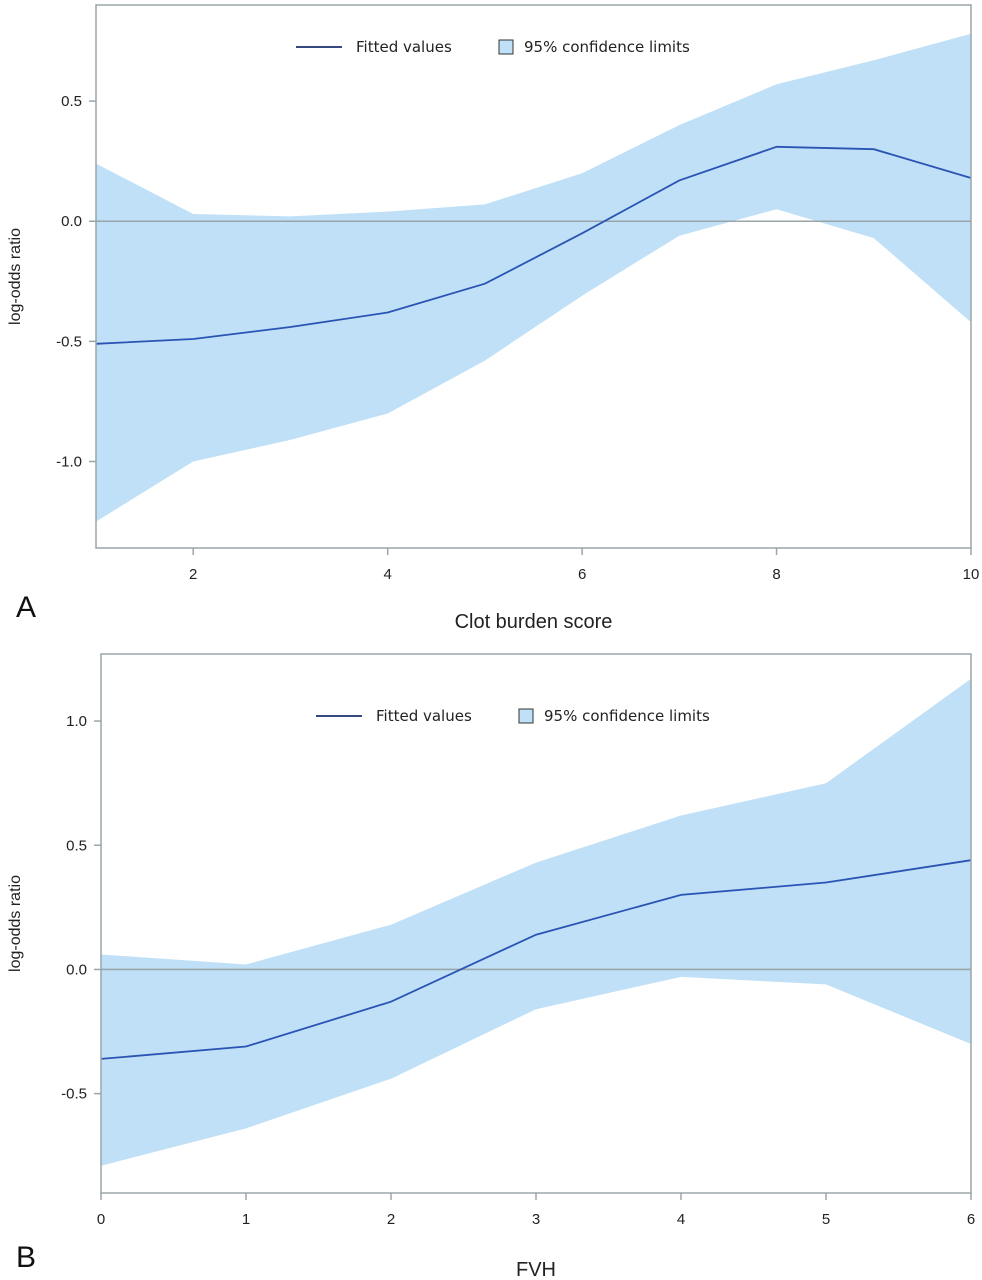 Image resolution: width=982 pixels, height=1280 pixels. I want to click on chart-b-y-axis-title: log-odds ratio, so click(15, 923).